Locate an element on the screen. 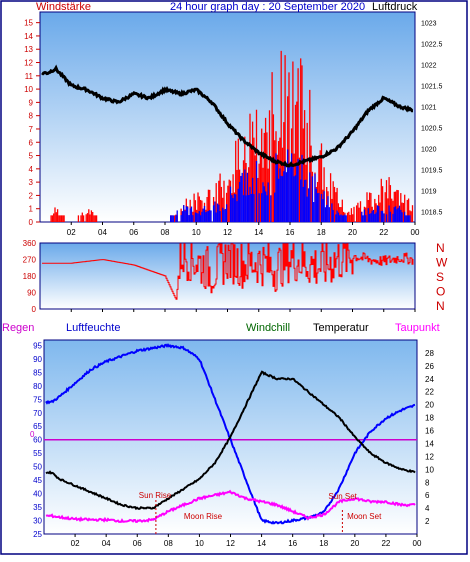 This screenshot has height=562, width=470. humidity-tick-label: 35 is located at coordinates (37, 507).